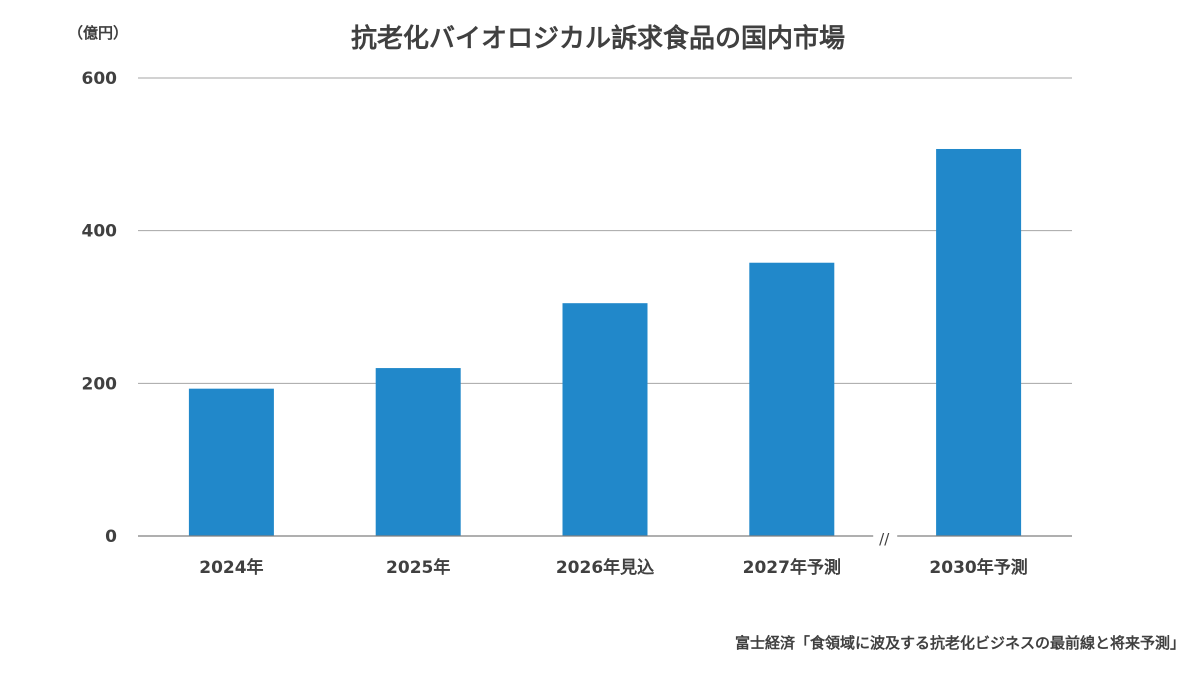  Describe the element at coordinates (100, 384) in the screenshot. I see `y-tick-label: 200` at that location.